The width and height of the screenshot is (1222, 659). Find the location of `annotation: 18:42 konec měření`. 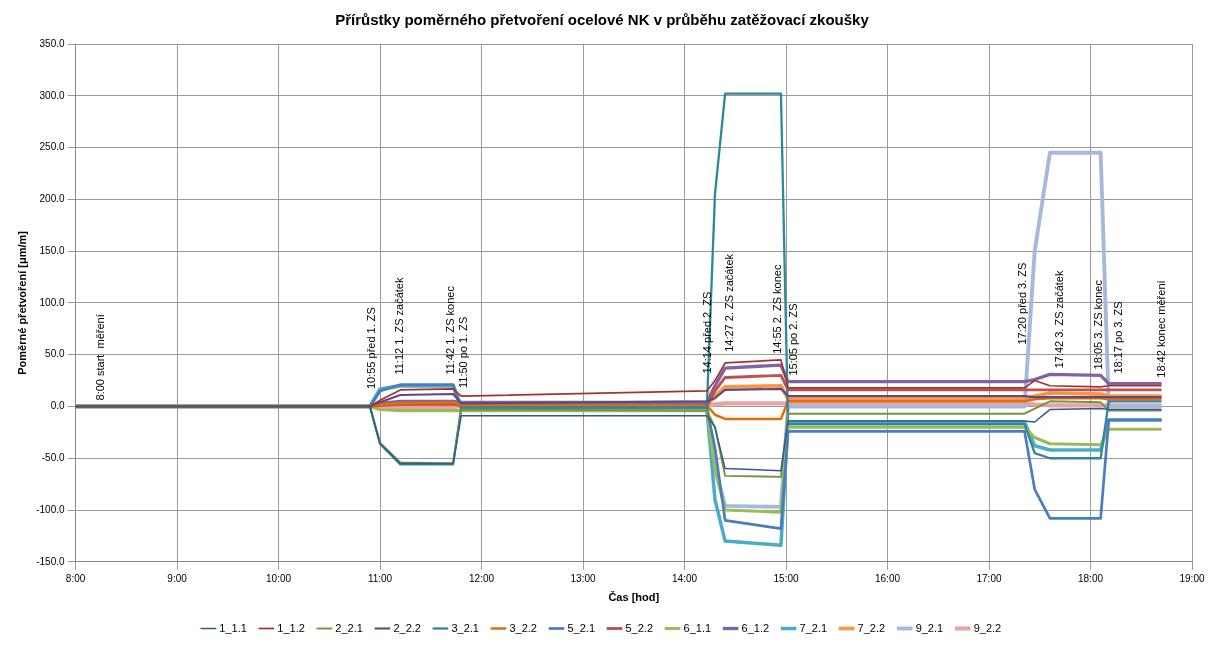

annotation: 18:42 konec měření is located at coordinates (1160, 329).